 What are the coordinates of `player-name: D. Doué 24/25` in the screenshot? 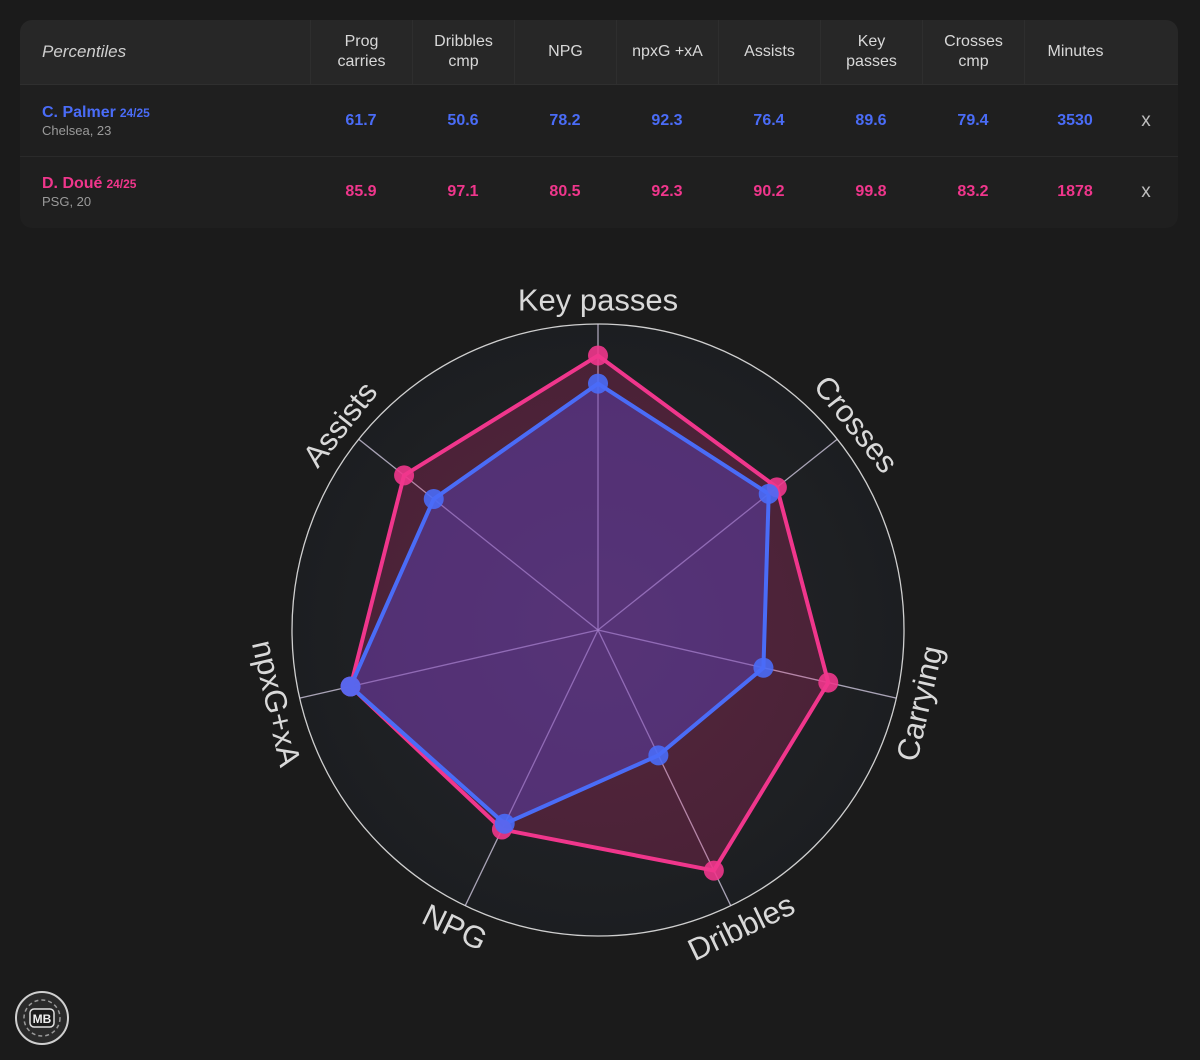 It's located at (89, 183).